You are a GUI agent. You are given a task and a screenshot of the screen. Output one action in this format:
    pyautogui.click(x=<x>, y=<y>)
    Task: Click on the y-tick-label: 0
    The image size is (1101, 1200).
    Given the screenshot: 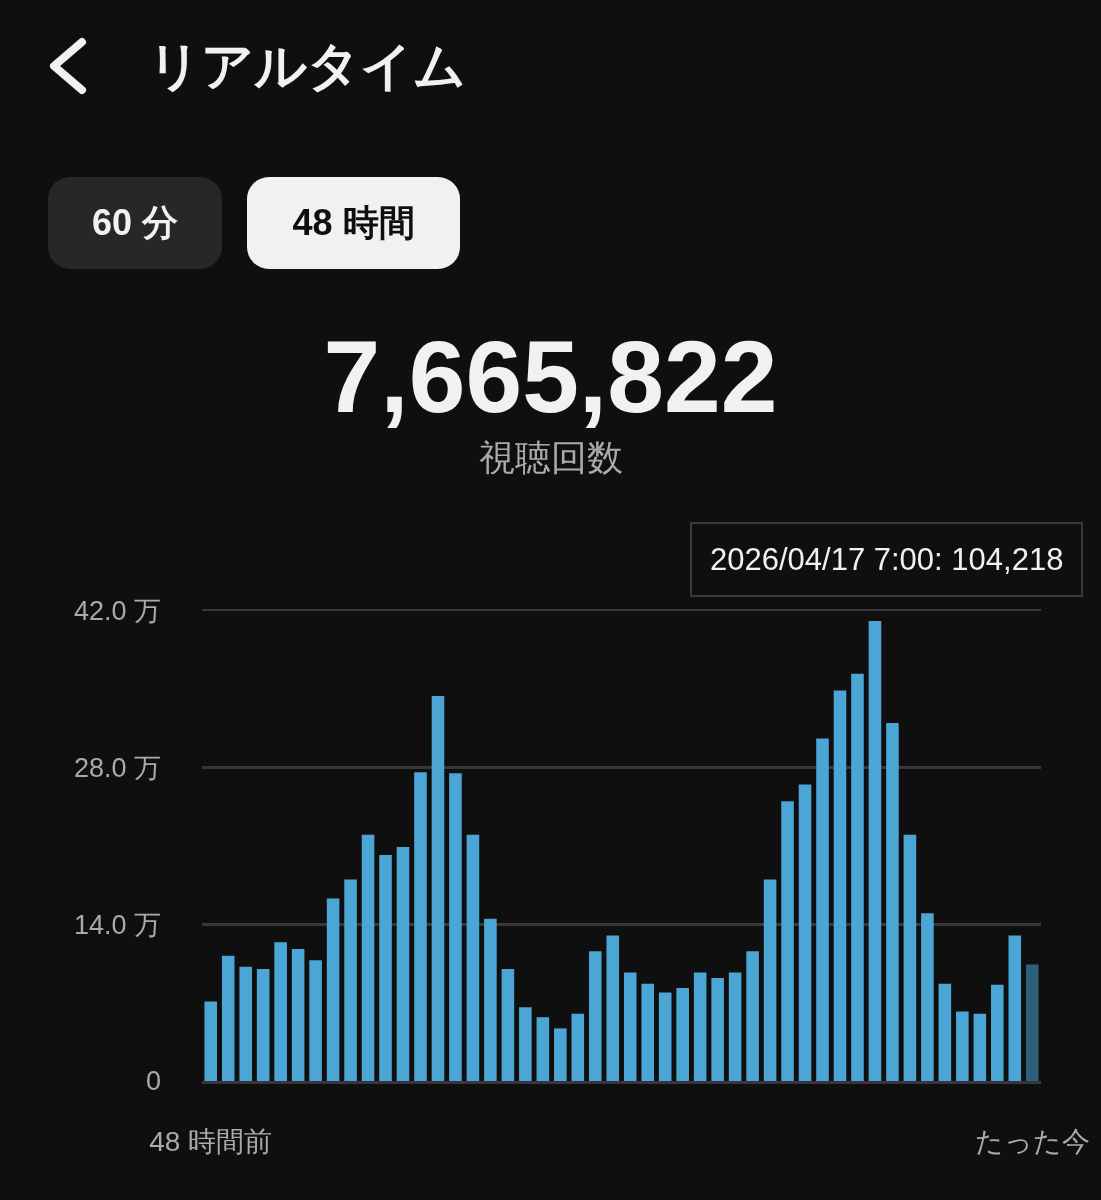 What is the action you would take?
    pyautogui.click(x=153, y=1081)
    